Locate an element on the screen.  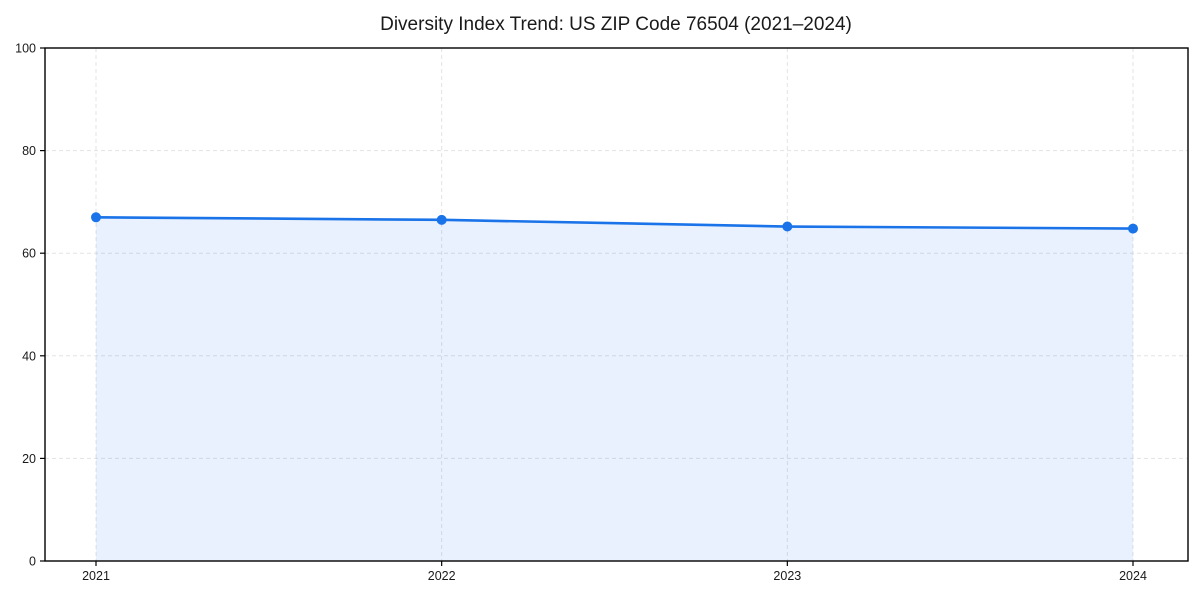
x-tick-label: 2024 is located at coordinates (1133, 576).